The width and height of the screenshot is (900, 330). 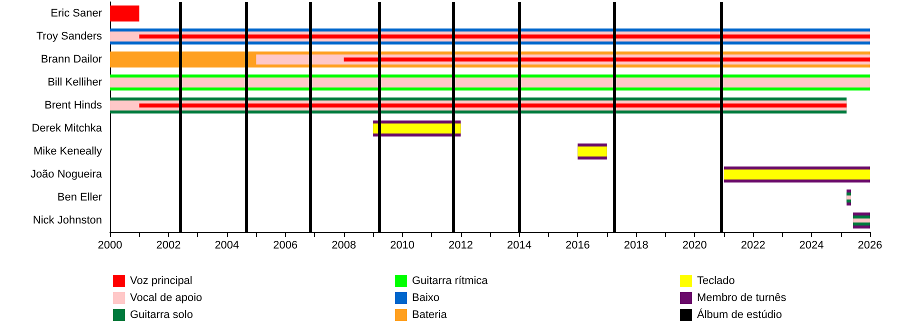 I want to click on y-tick-label: Eric Saner, so click(x=76, y=14).